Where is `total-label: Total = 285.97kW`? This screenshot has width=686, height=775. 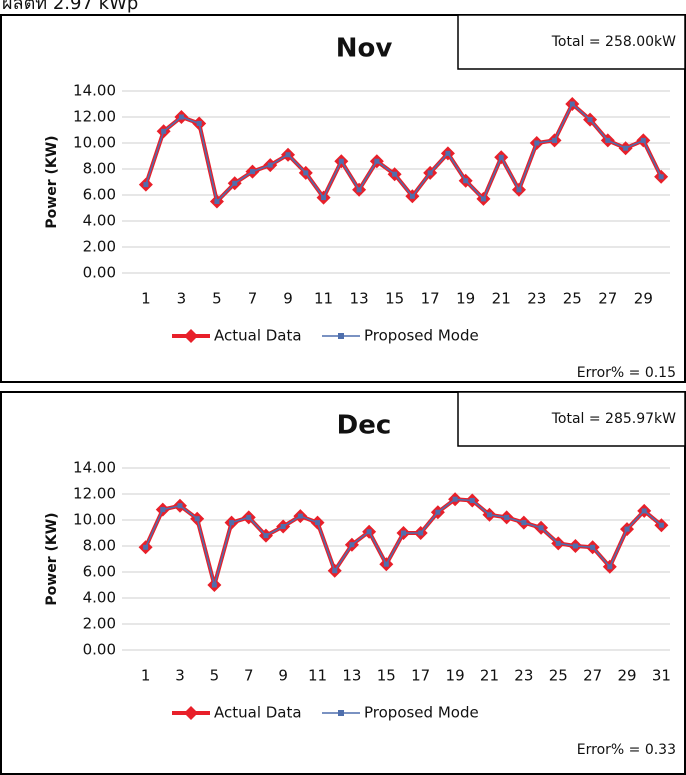 total-label: Total = 285.97kW is located at coordinates (613, 419).